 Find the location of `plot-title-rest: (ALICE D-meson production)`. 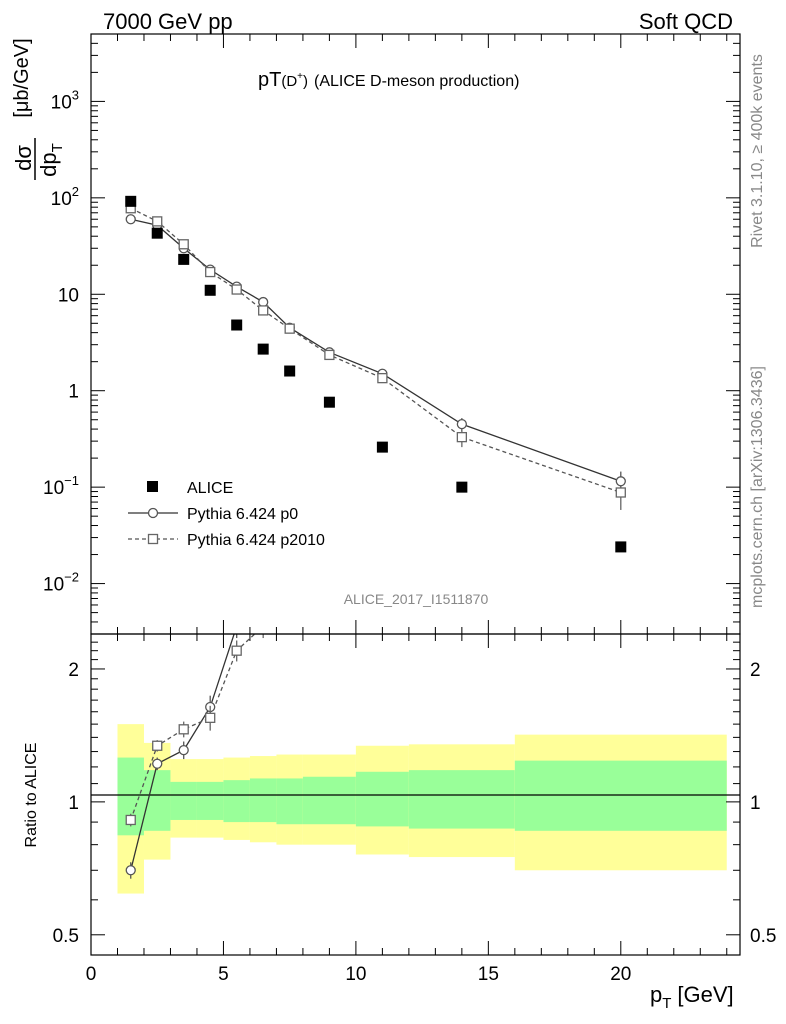

plot-title-rest: (ALICE D-meson production) is located at coordinates (416, 81).